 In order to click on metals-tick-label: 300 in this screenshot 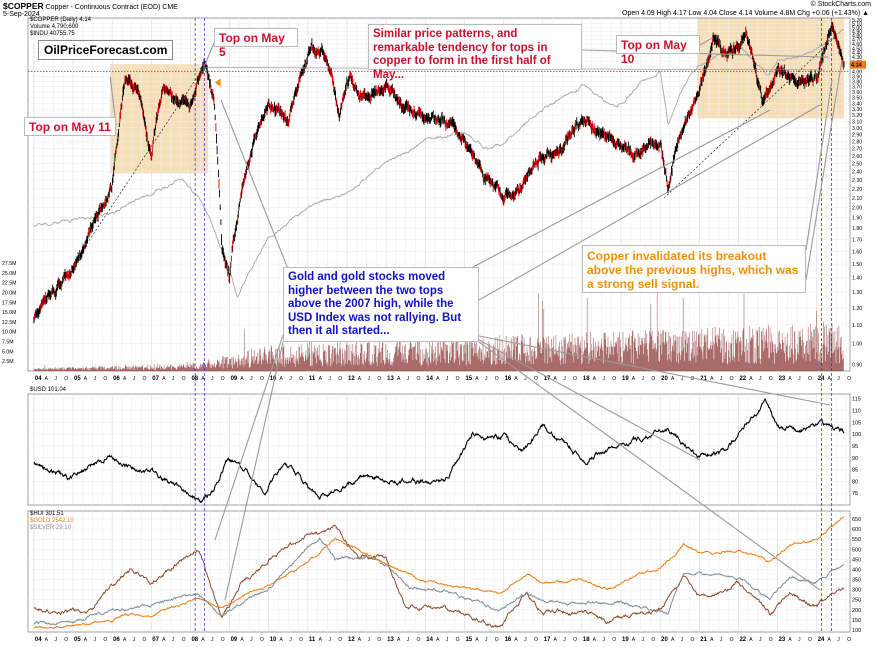, I will do `click(856, 591)`.